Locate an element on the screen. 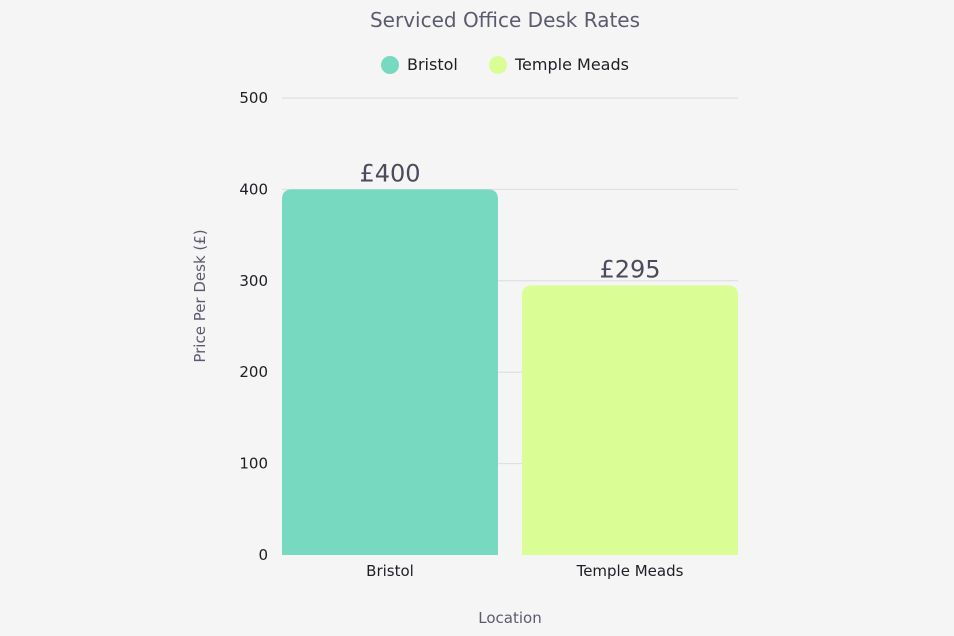  legend-label-temple-meads: Temple Meads is located at coordinates (571, 64).